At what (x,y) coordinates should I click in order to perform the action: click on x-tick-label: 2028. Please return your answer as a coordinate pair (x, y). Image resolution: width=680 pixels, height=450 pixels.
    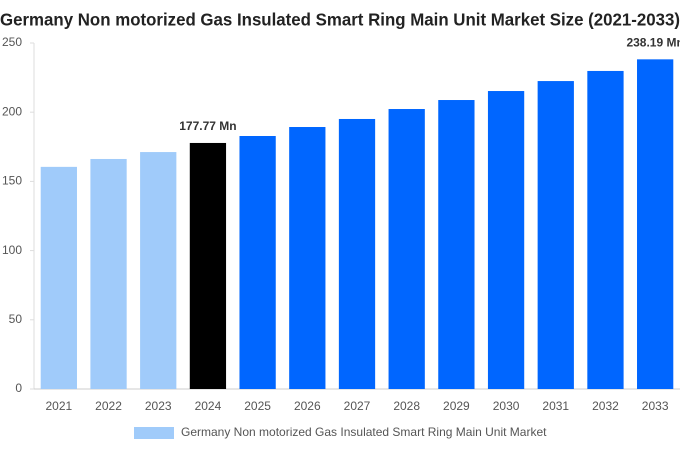
    Looking at the image, I should click on (406, 406).